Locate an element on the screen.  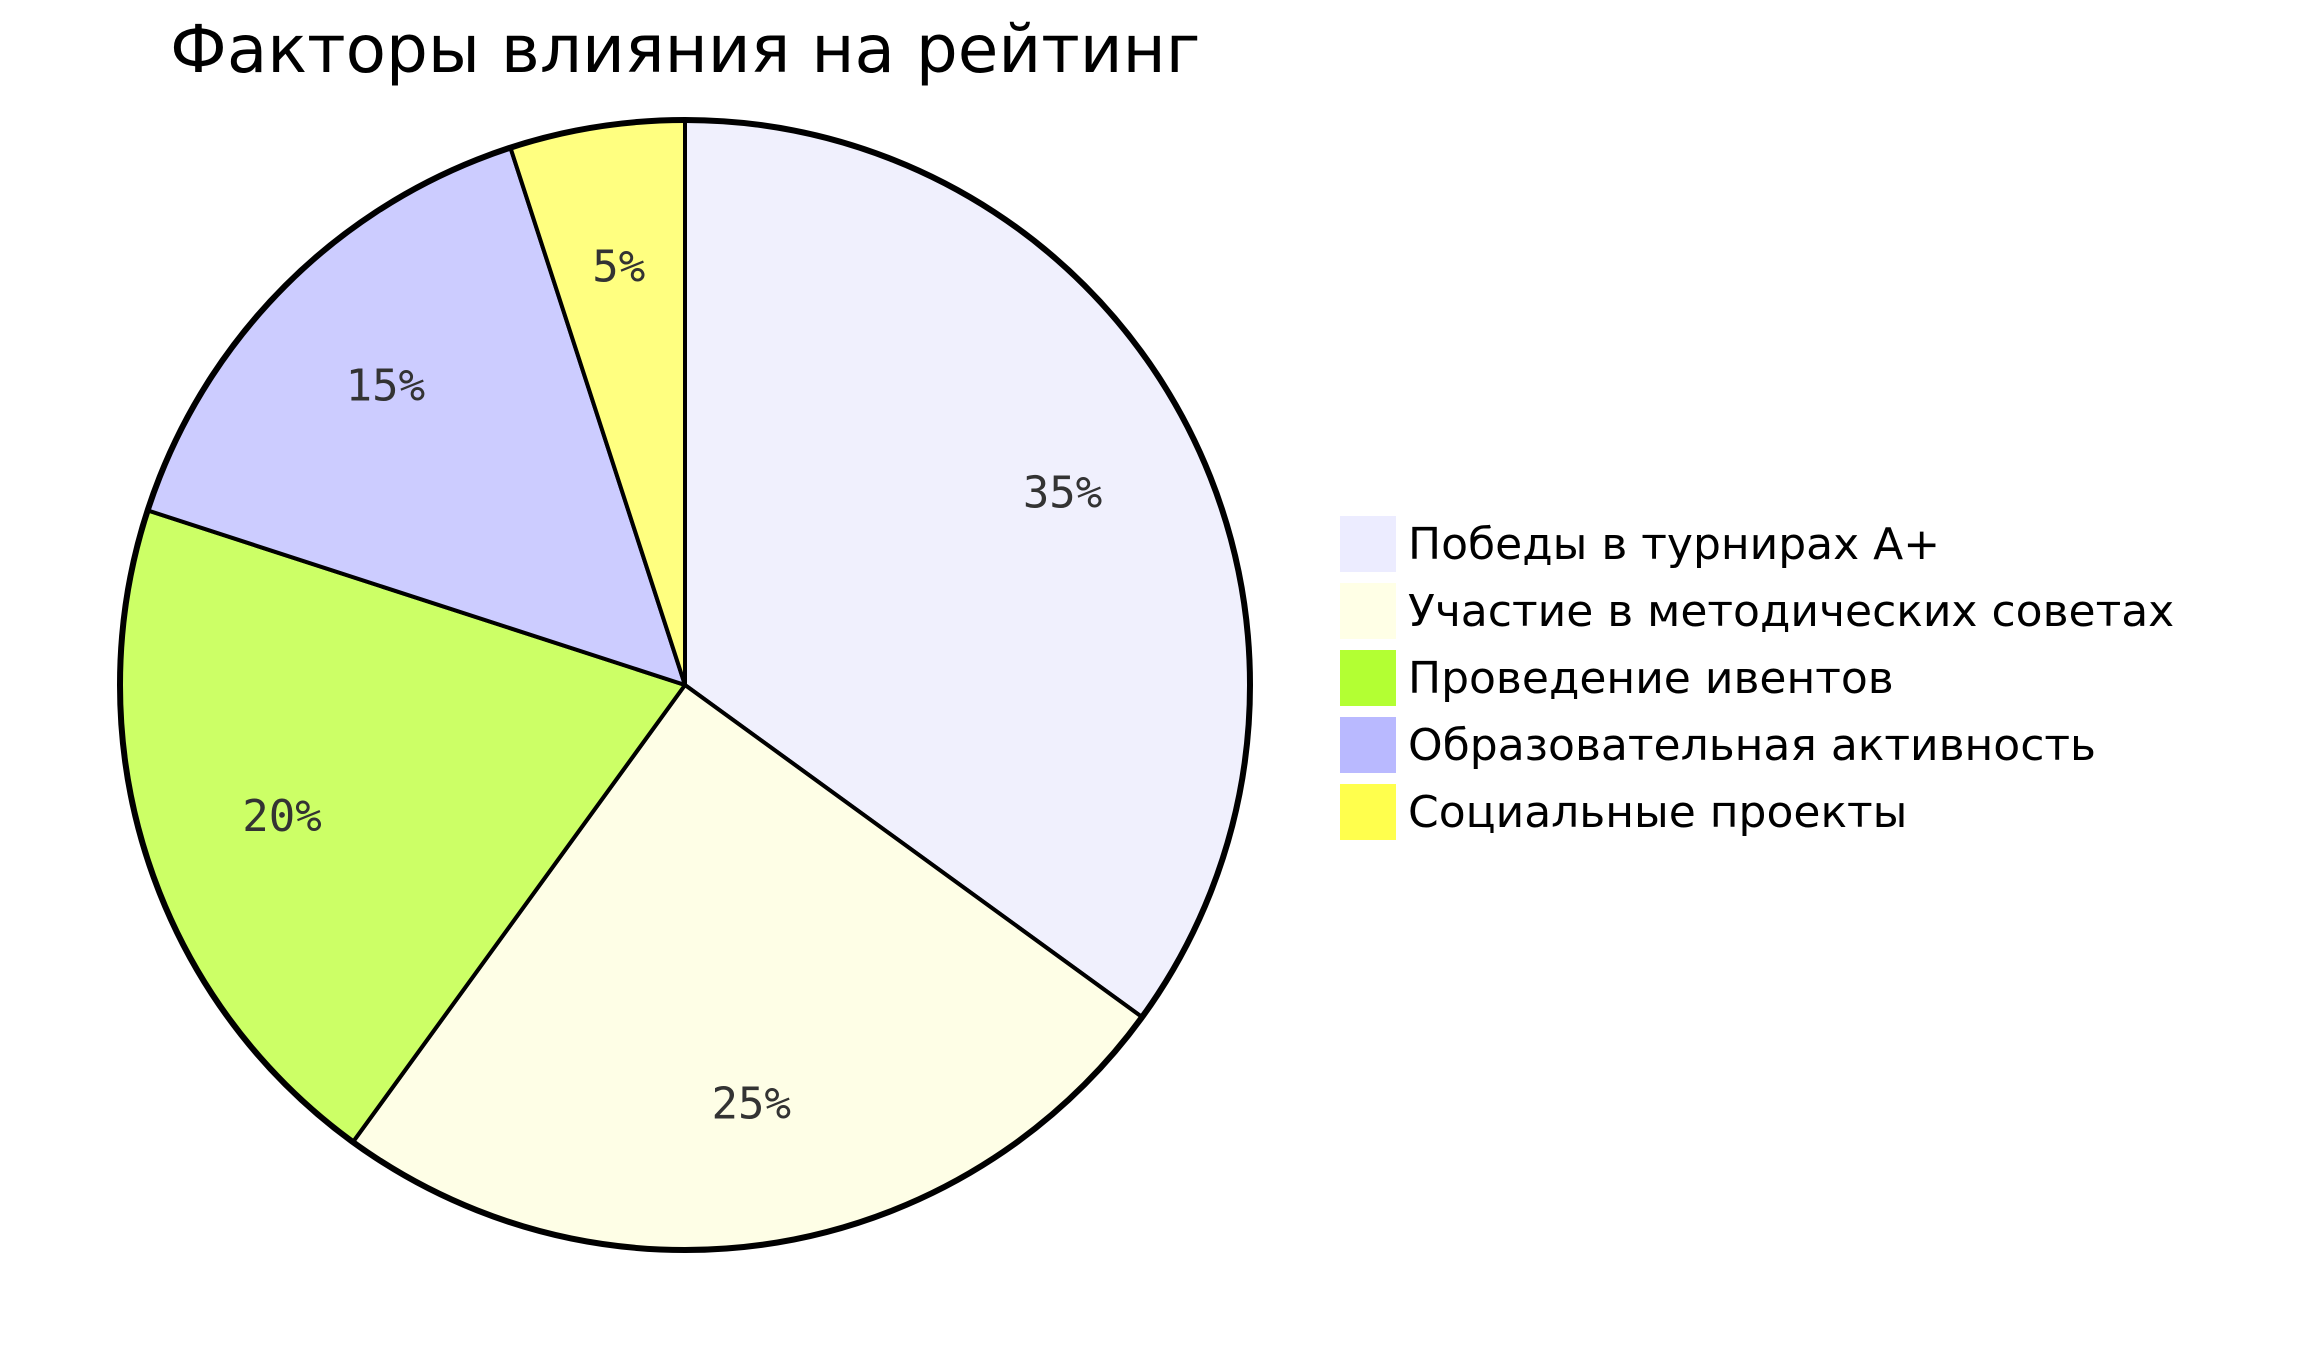
slice-value-label-4: 15% is located at coordinates (385, 385).